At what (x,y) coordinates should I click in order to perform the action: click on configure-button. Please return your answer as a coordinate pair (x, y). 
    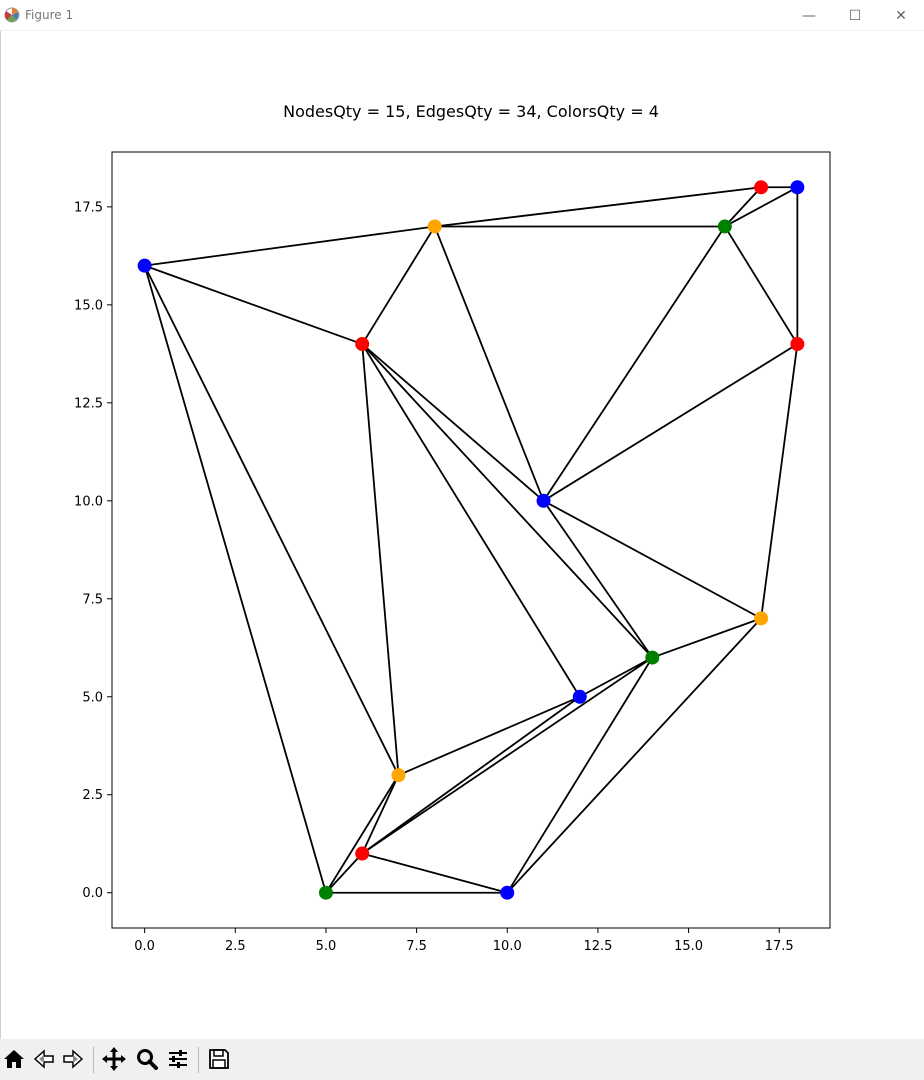
    Looking at the image, I should click on (178, 1059).